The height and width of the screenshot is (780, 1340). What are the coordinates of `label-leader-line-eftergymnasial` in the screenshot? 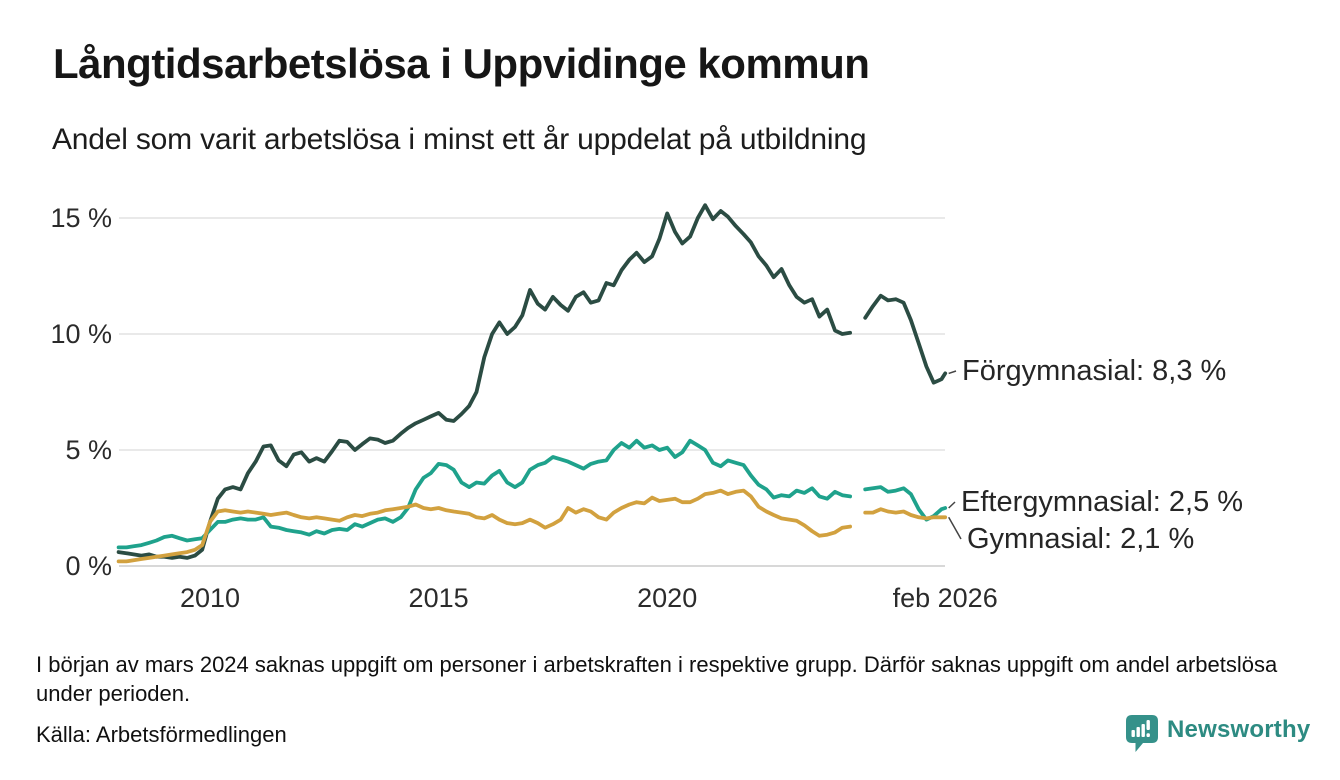 It's located at (952, 505).